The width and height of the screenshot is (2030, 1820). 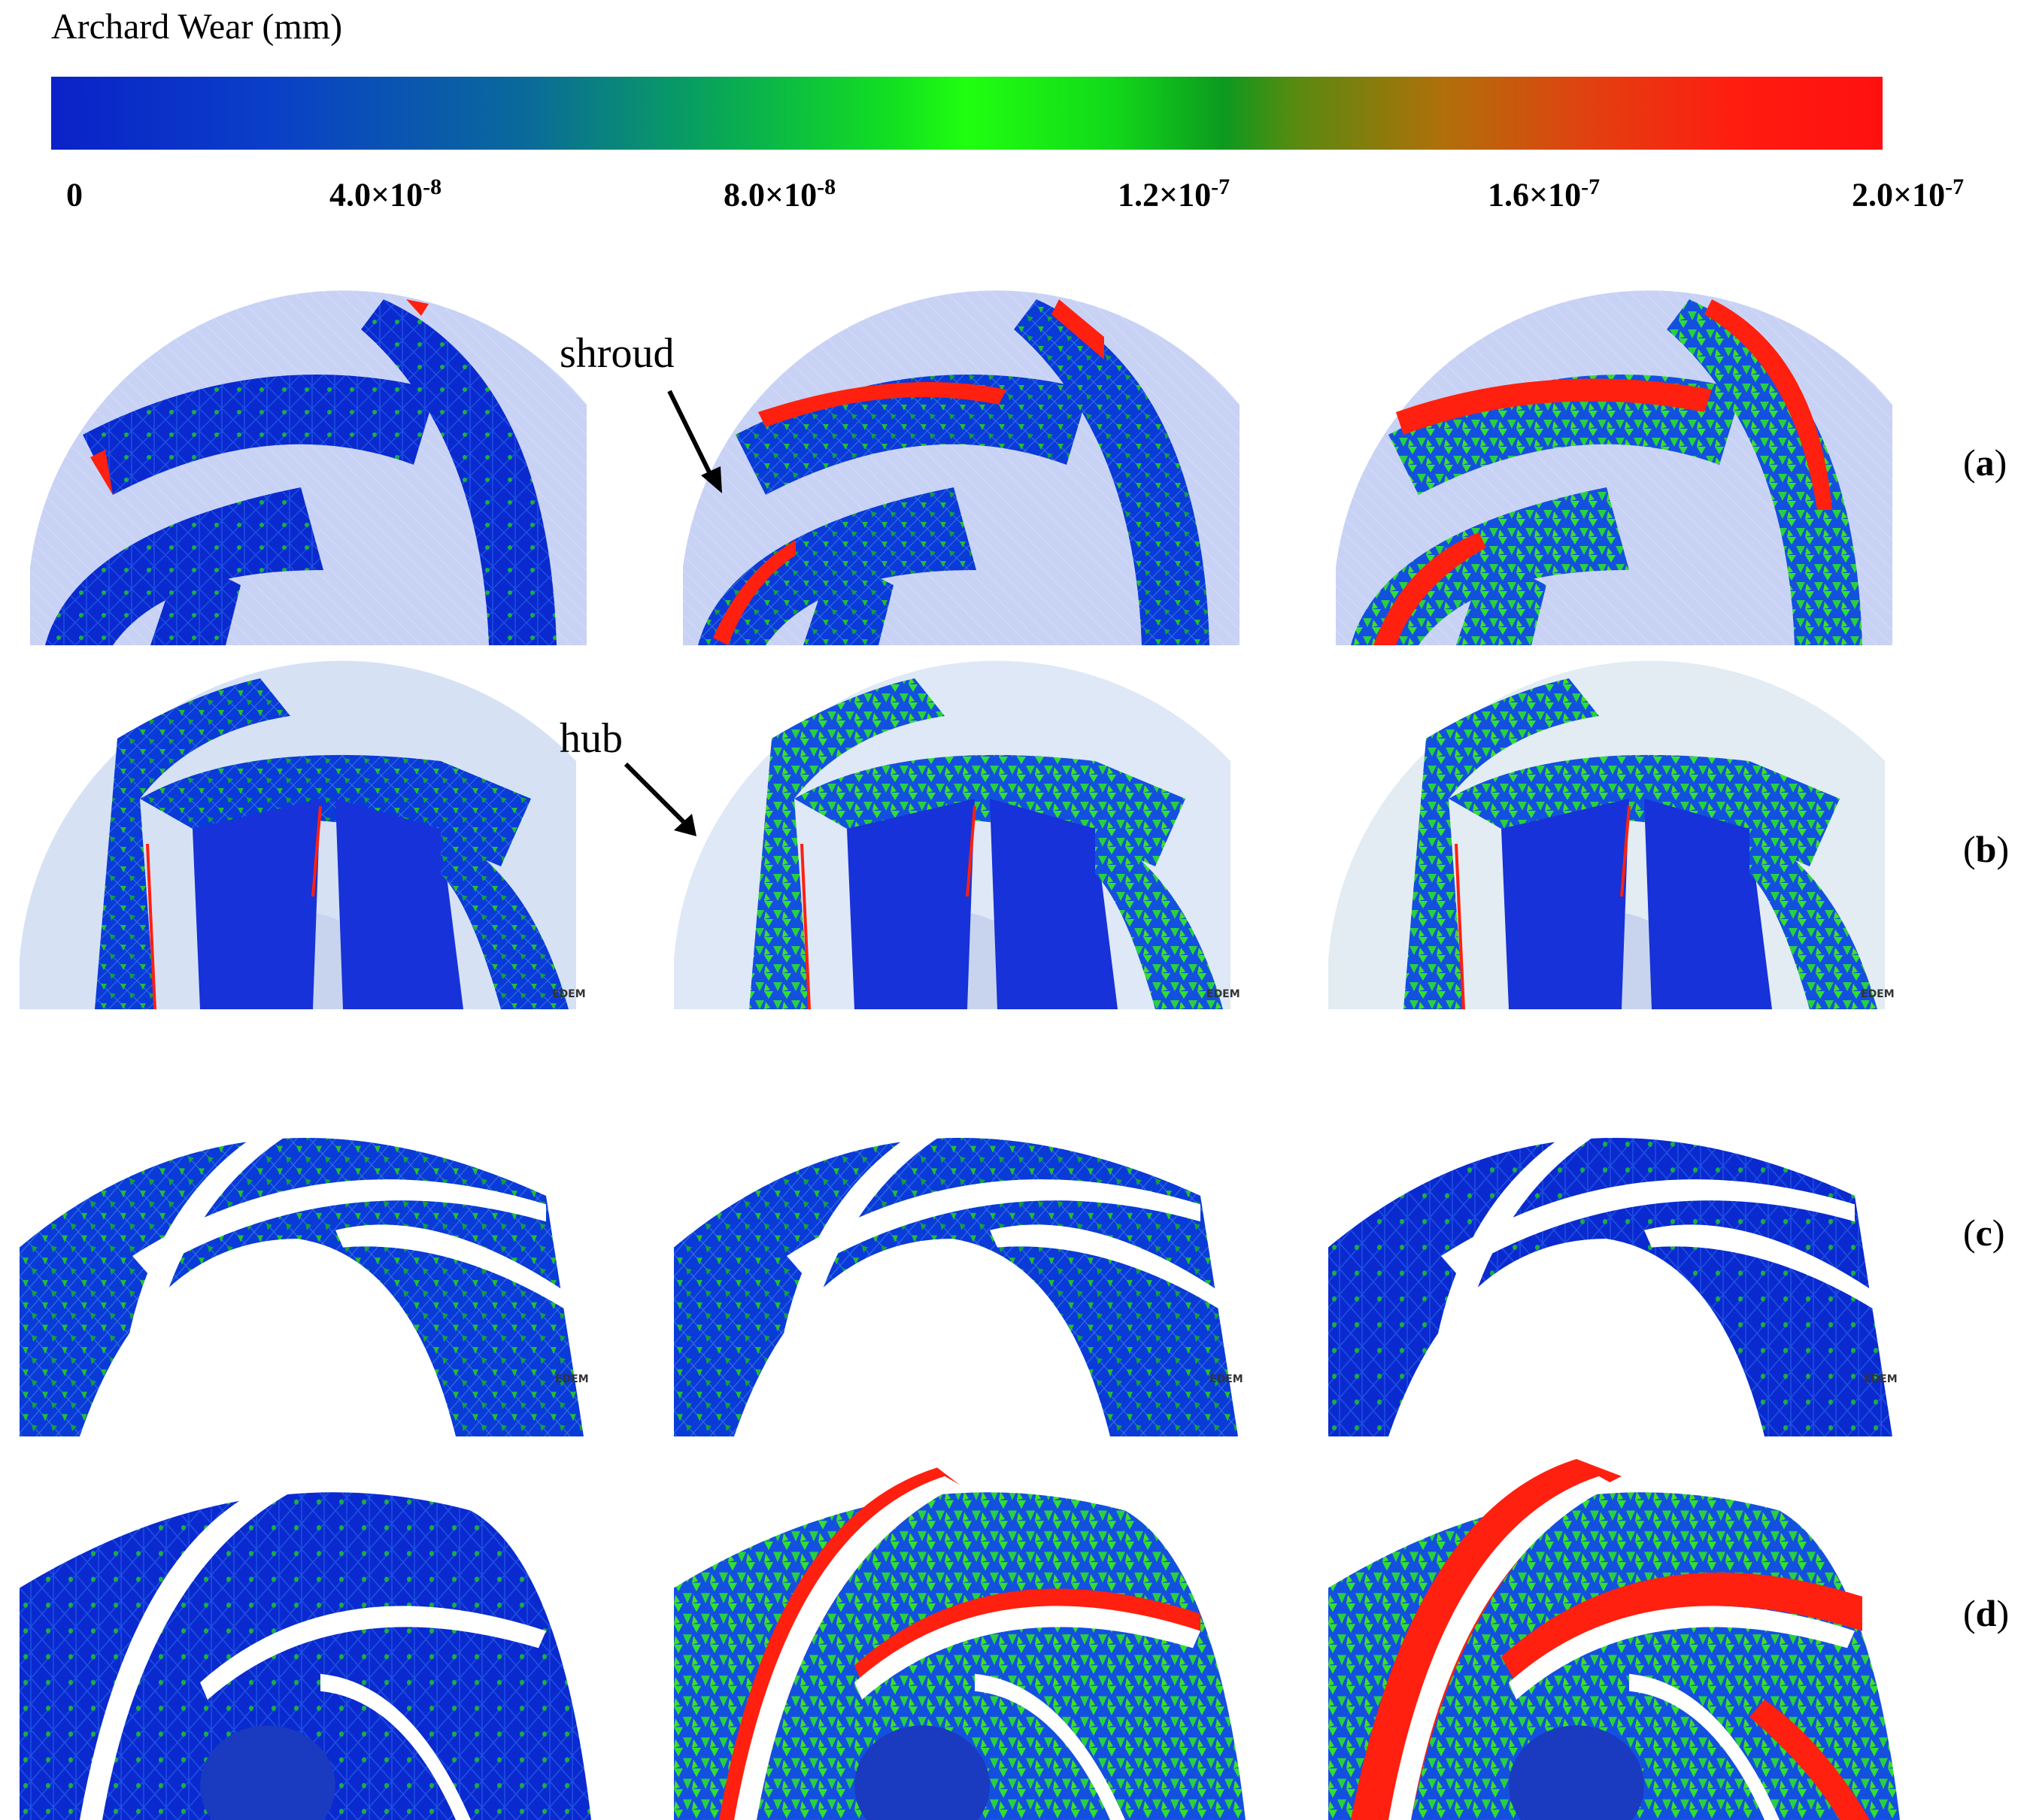 I want to click on panel-b-2: EDEM, so click(x=960, y=828).